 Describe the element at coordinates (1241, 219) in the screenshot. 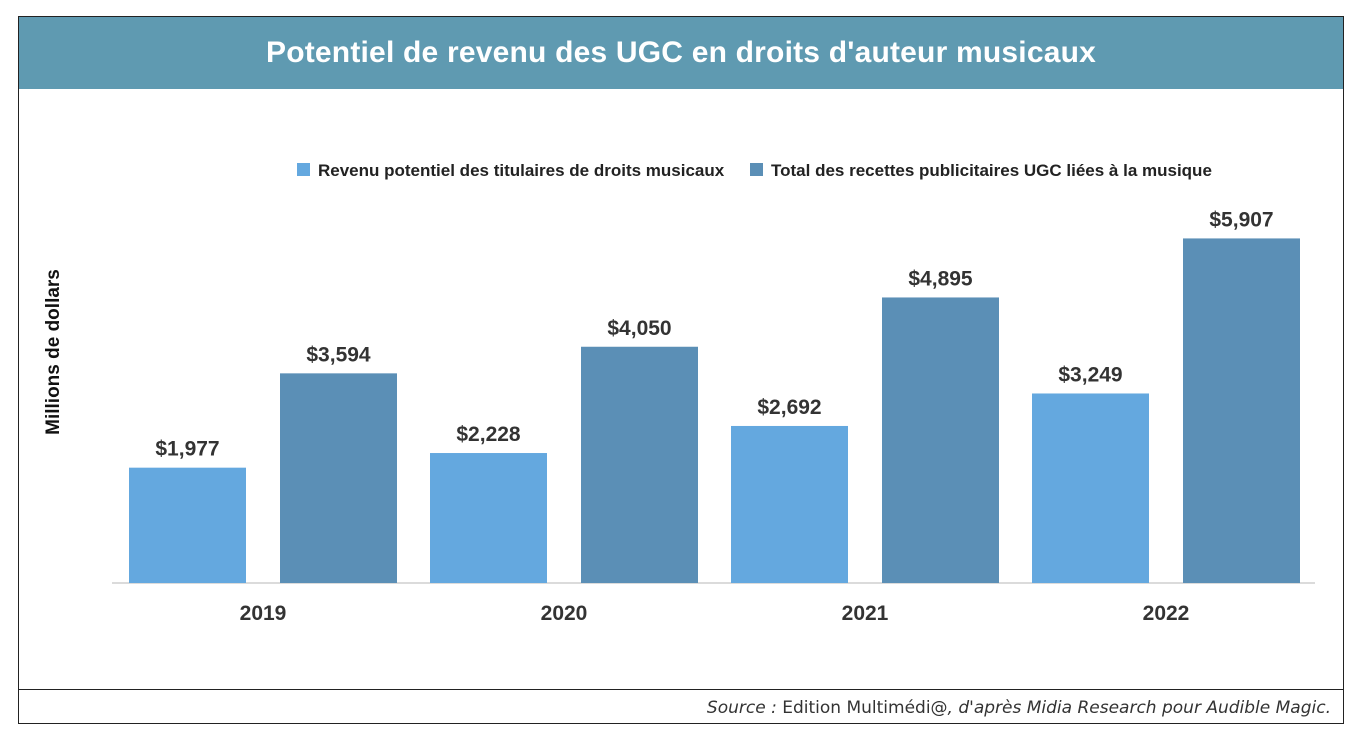

I see `value-label-2022-series-2: $5,907` at that location.